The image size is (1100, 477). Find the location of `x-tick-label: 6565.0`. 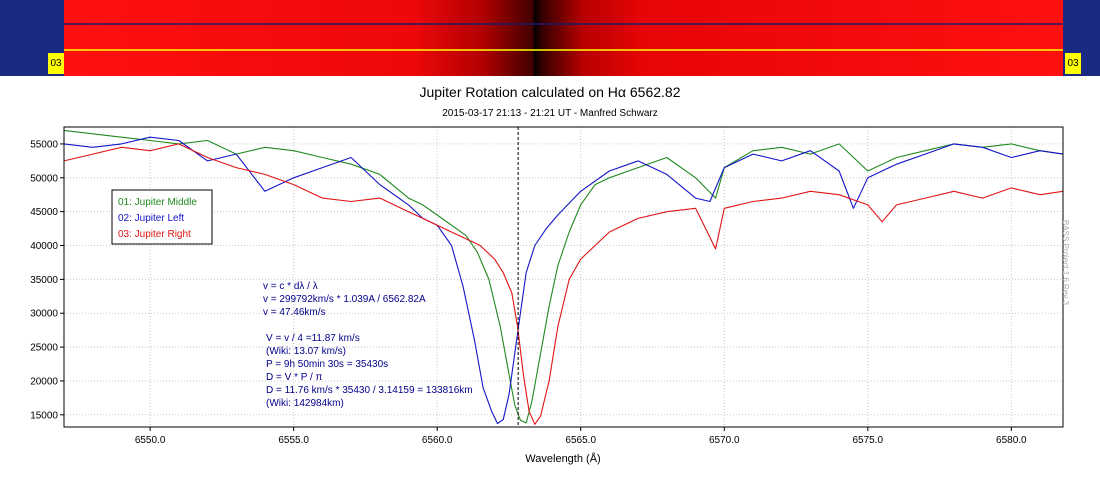

x-tick-label: 6565.0 is located at coordinates (580, 440).